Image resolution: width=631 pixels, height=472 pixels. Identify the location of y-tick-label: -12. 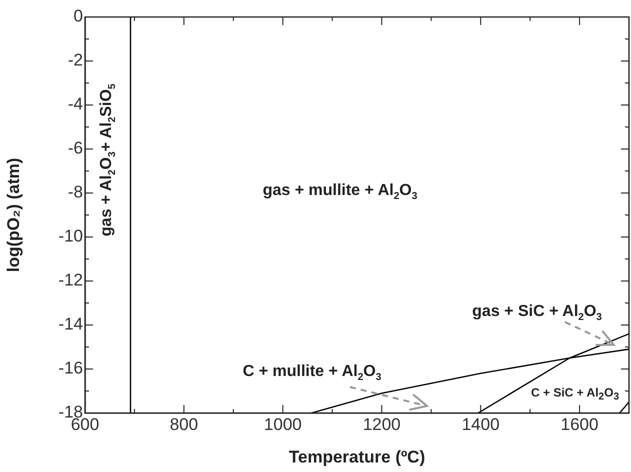
(70, 280).